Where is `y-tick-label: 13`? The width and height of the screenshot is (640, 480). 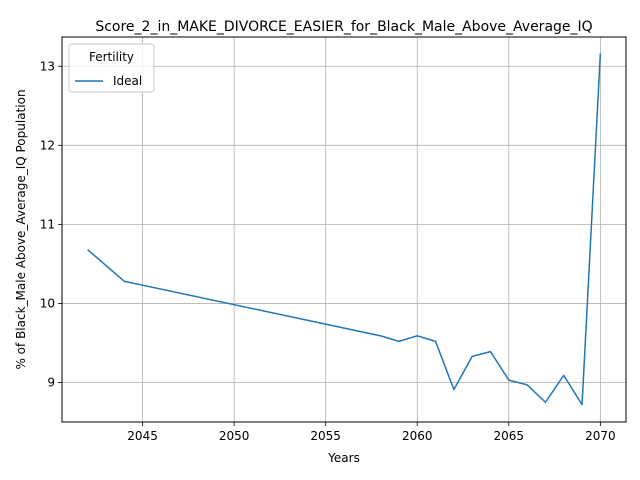
y-tick-label: 13 is located at coordinates (47, 66).